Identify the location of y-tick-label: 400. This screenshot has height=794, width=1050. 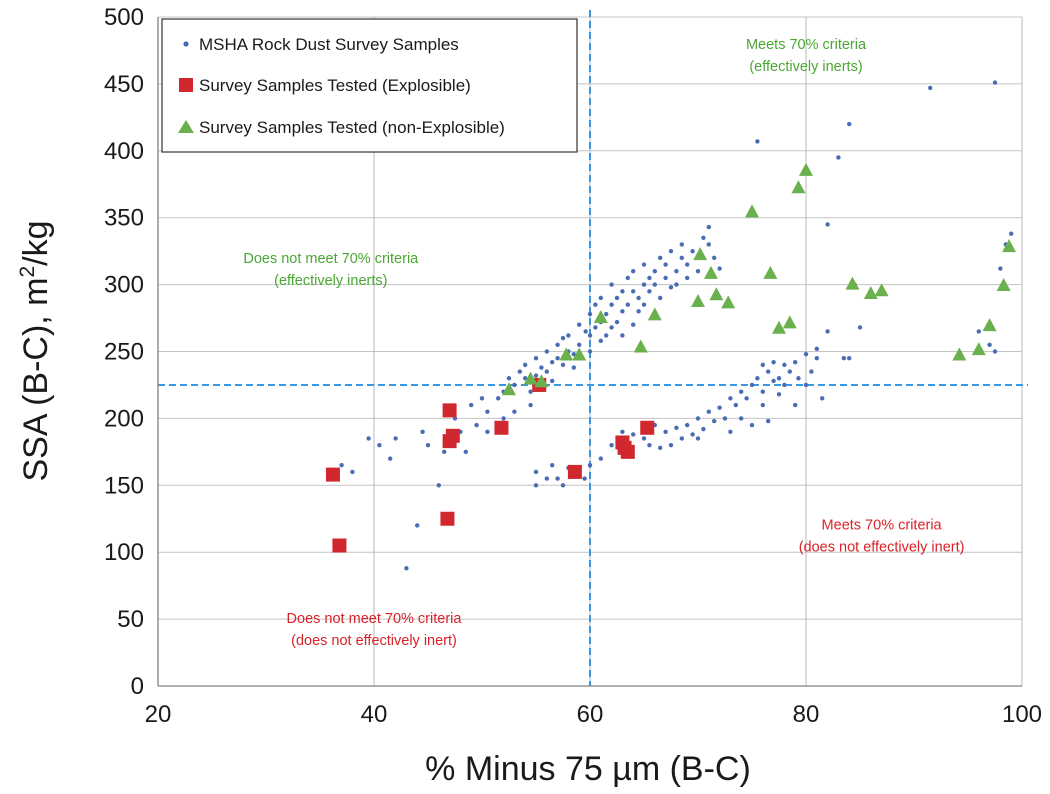
(124, 151).